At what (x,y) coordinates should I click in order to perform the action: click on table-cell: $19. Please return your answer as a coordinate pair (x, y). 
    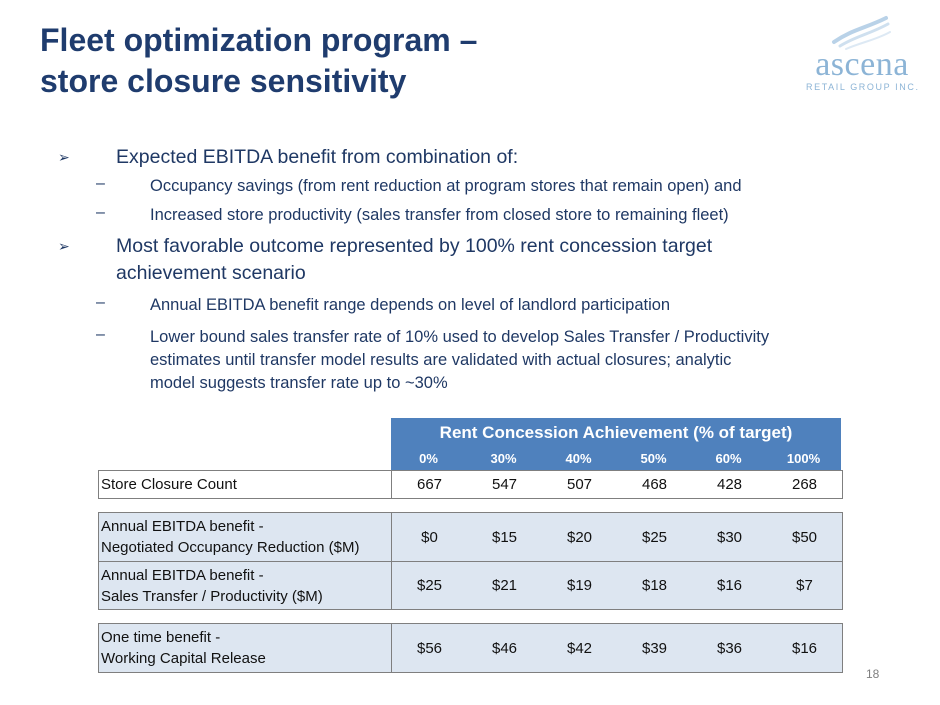
    Looking at the image, I should click on (579, 585).